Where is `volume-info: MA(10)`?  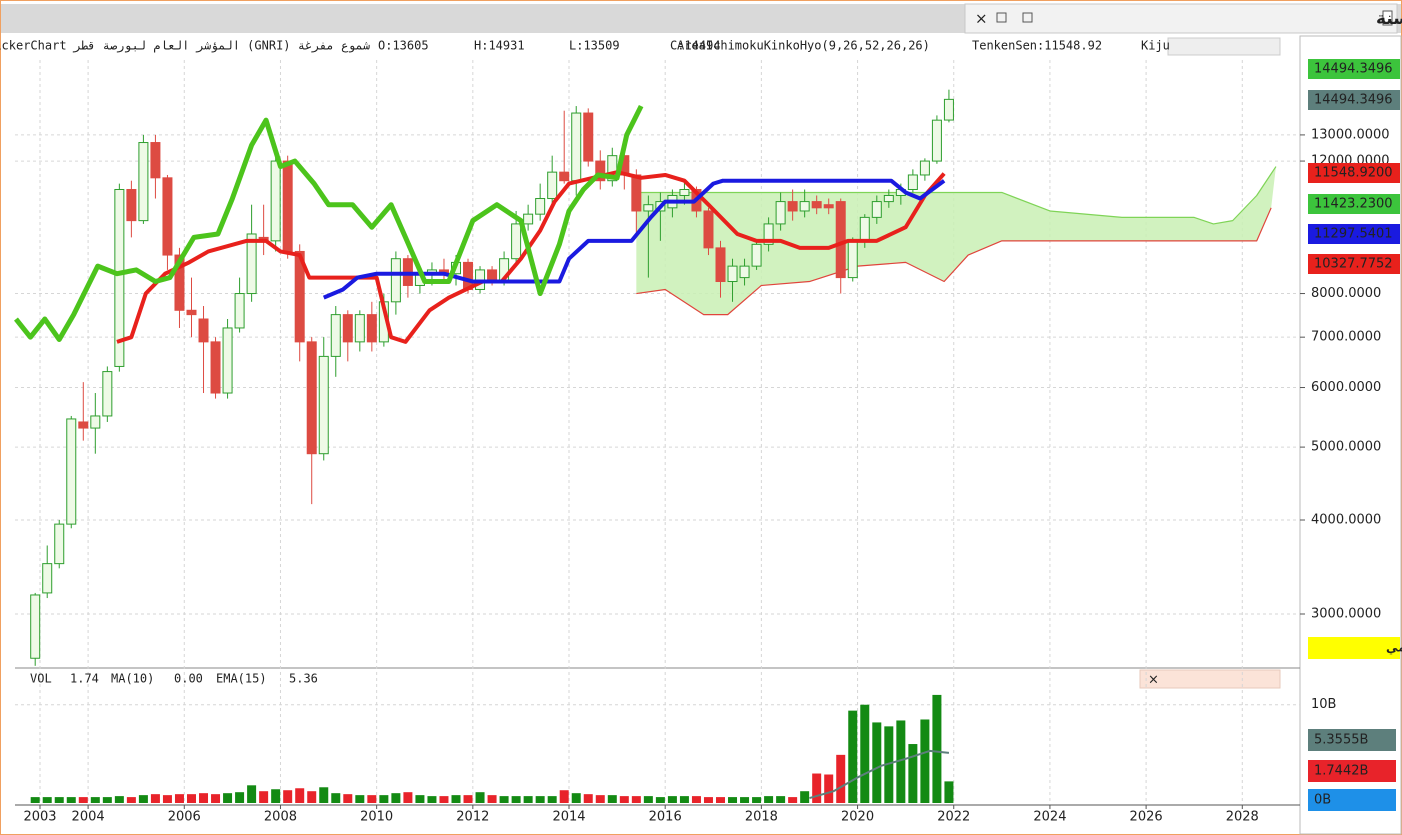 volume-info: MA(10) is located at coordinates (132, 679).